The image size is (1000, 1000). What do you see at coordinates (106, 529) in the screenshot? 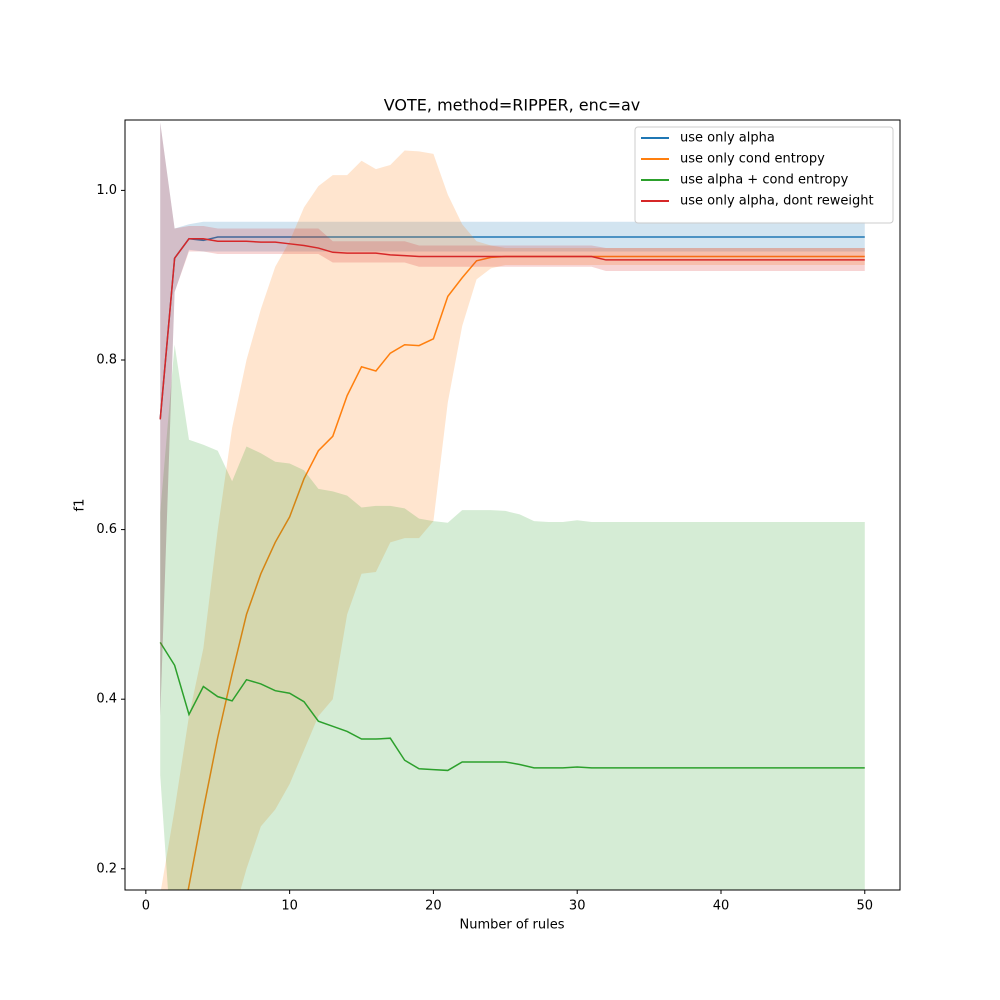
I see `y-tick-label: 0.6` at bounding box center [106, 529].